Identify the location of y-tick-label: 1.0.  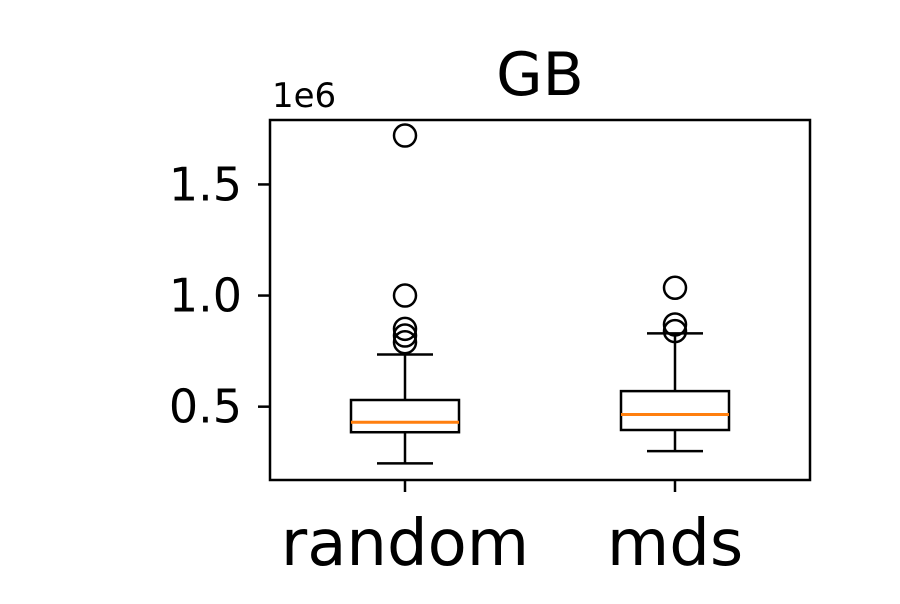
(205, 296).